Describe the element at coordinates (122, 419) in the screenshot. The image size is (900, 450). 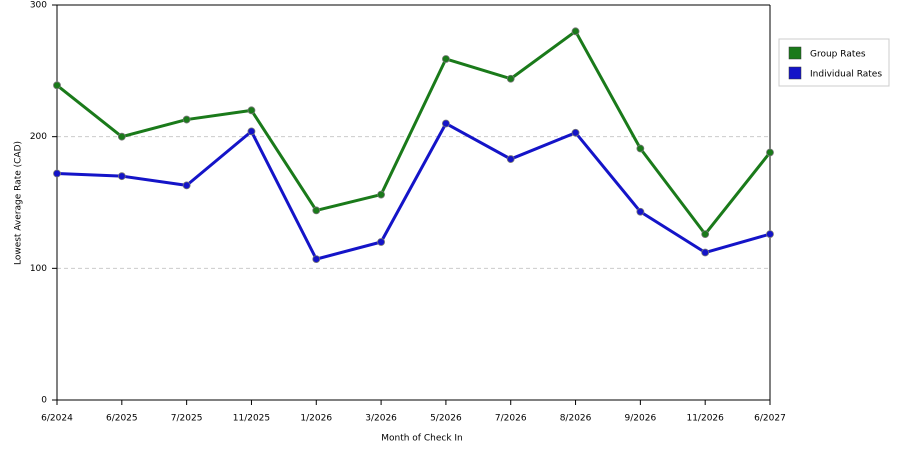
I see `x-tick-label: 6/2025` at that location.